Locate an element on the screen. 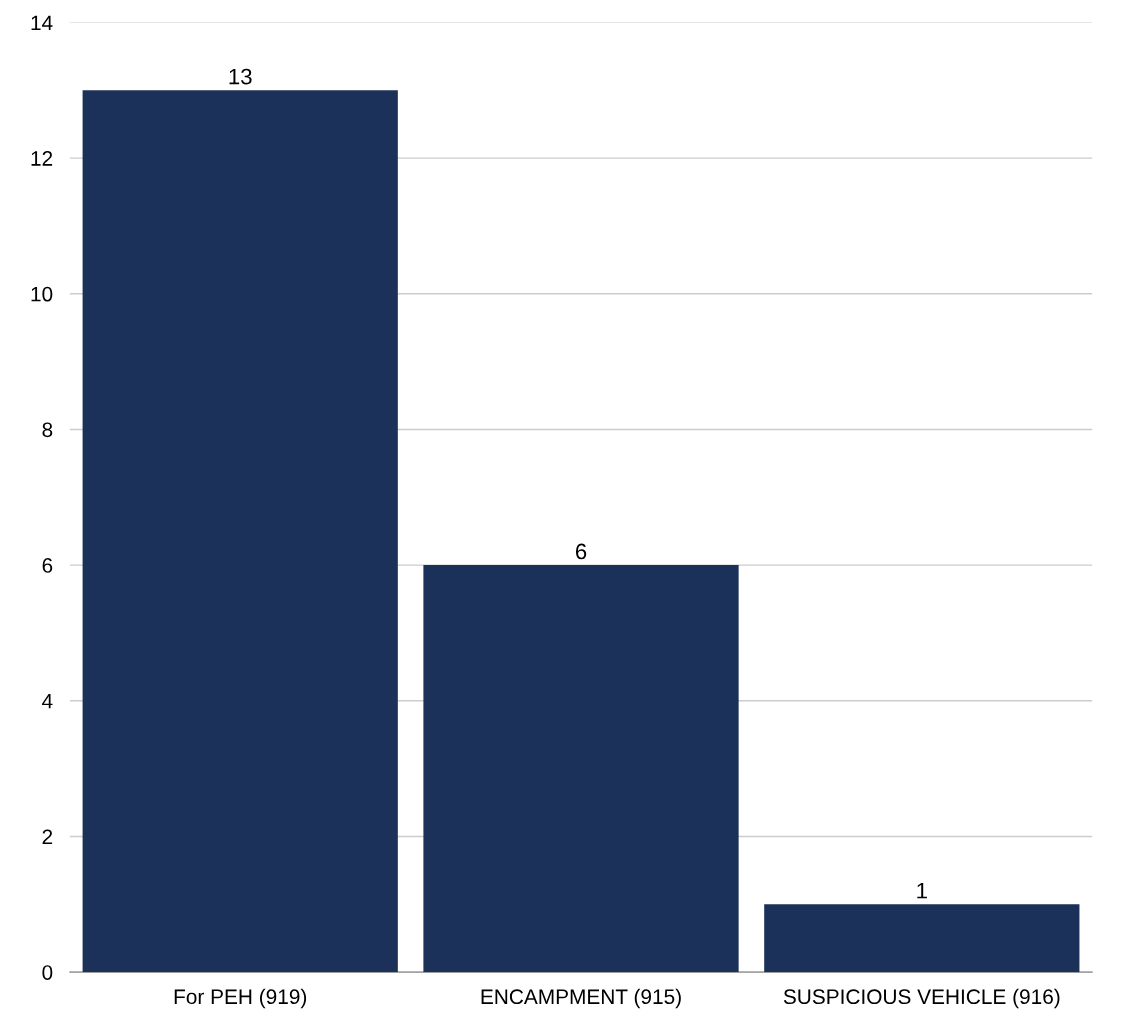  y-tick-label: 12 is located at coordinates (42, 158).